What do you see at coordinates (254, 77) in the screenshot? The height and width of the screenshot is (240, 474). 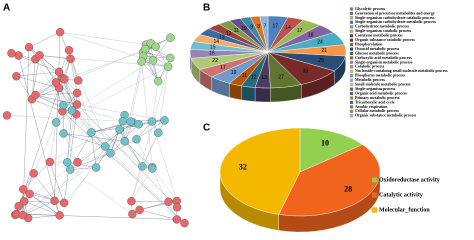 I see `data-label: 12` at bounding box center [254, 77].